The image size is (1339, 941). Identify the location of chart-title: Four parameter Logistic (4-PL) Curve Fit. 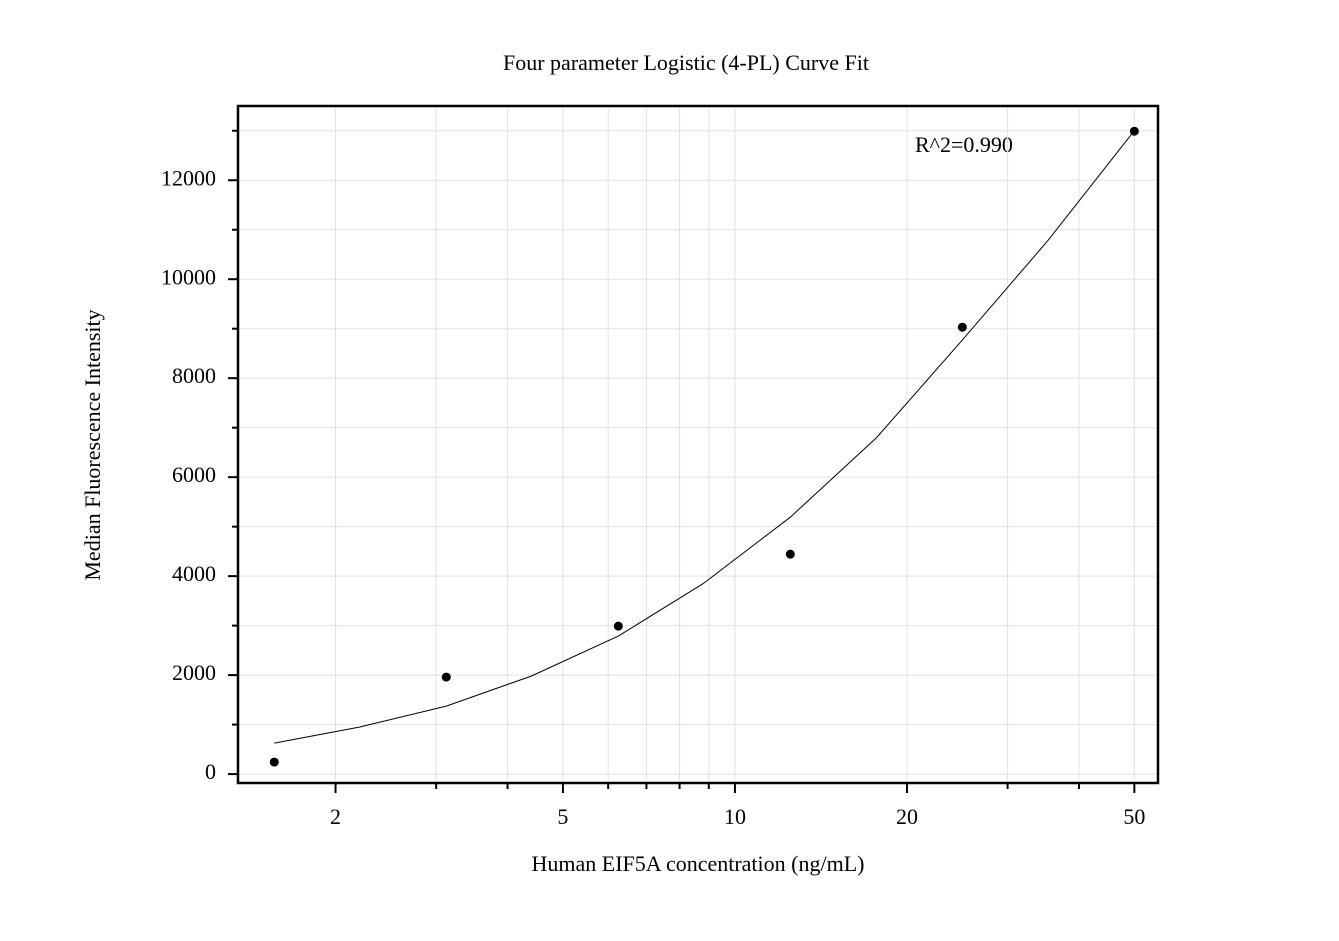
(686, 62).